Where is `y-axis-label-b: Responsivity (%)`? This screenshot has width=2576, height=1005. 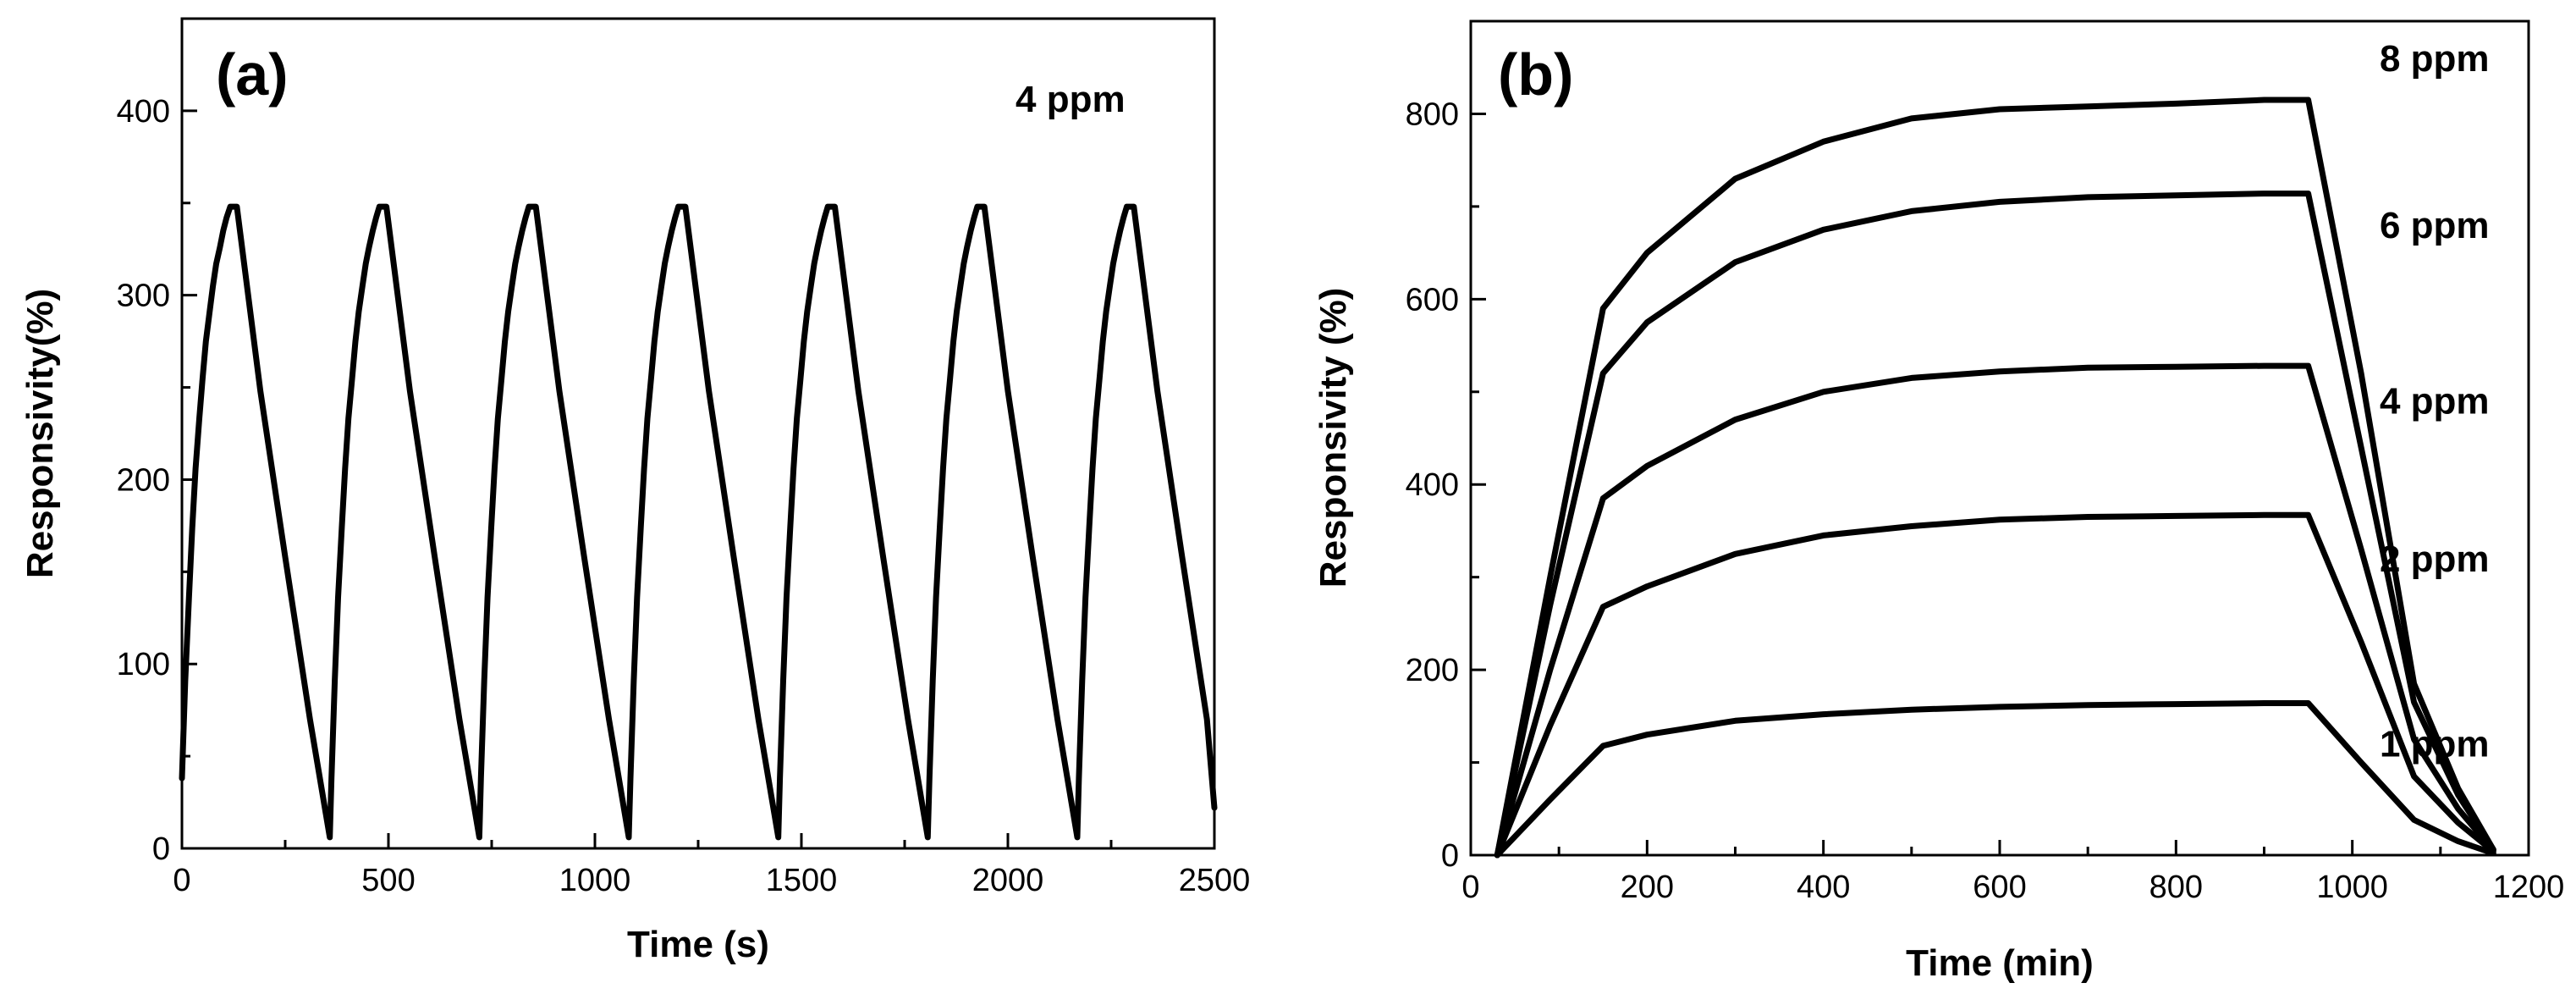 y-axis-label-b: Responsivity (%) is located at coordinates (1333, 438).